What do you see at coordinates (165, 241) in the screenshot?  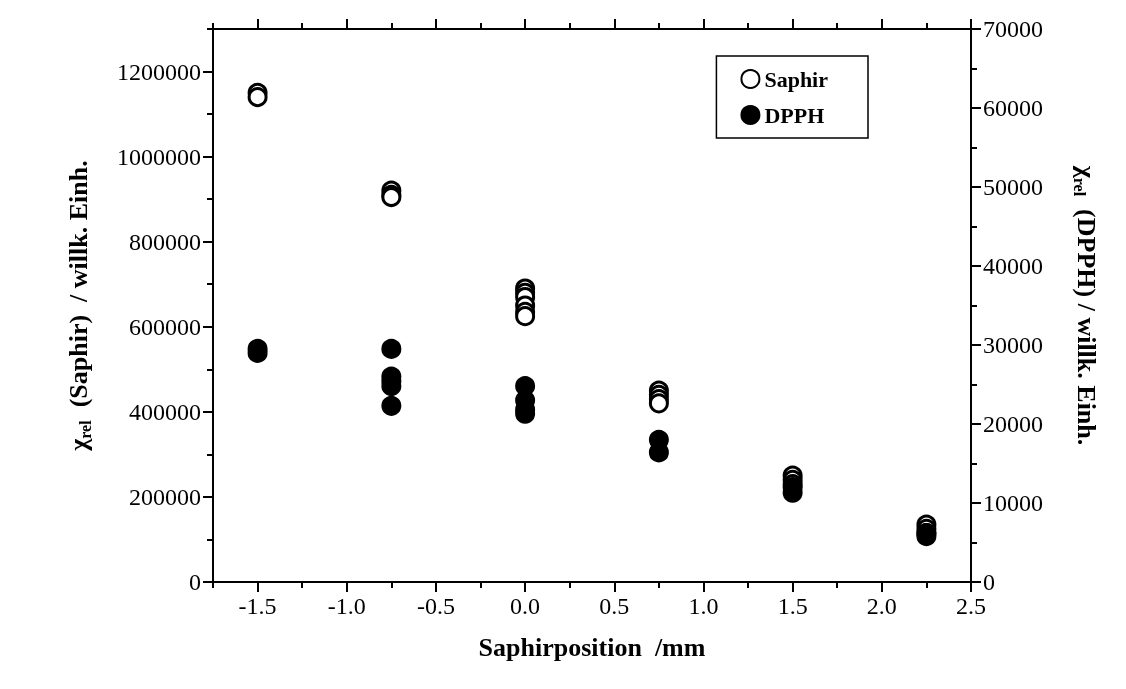 I see `y-tick-label: 800000` at bounding box center [165, 241].